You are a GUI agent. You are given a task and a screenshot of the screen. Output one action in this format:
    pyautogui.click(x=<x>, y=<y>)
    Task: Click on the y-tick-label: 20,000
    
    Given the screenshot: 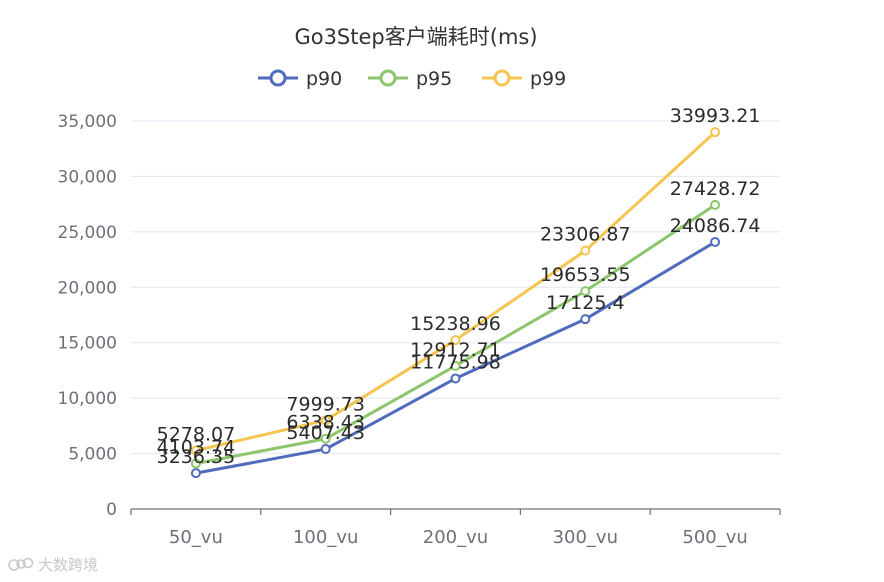 What is the action you would take?
    pyautogui.click(x=87, y=288)
    